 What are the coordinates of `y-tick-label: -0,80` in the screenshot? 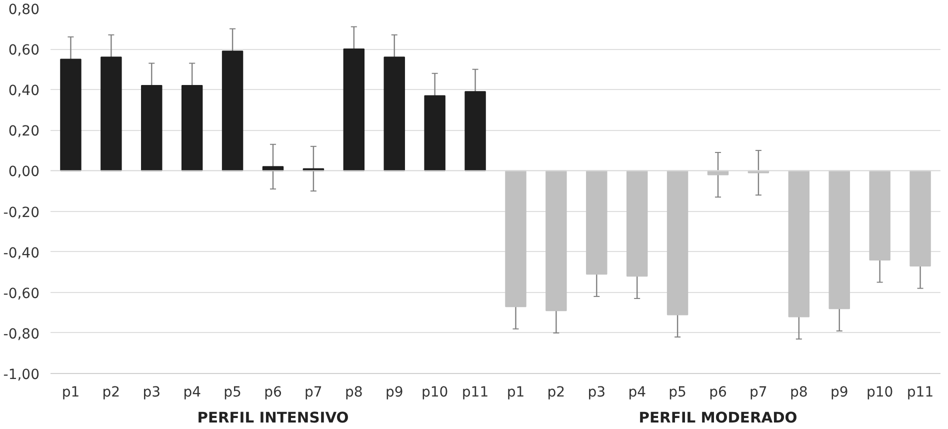 It's located at (21, 334).